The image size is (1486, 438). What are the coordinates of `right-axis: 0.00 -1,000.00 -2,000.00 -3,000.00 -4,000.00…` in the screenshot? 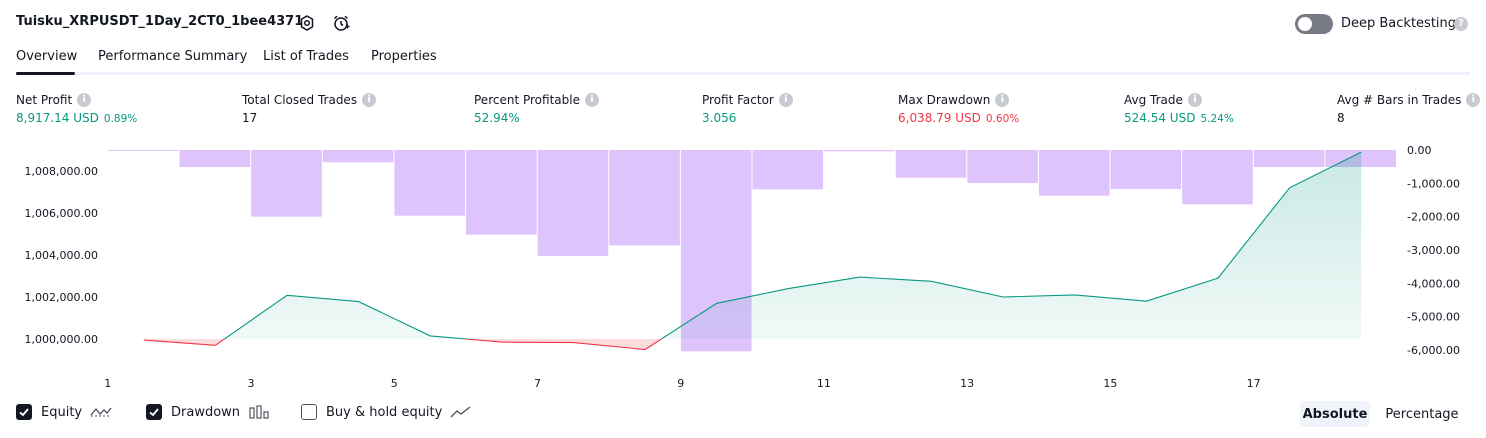 It's located at (1433, 250).